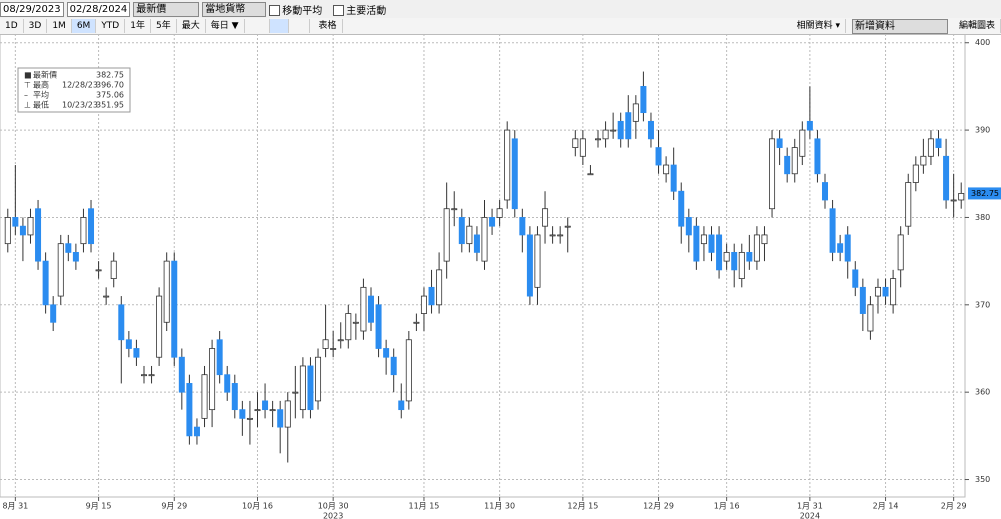 This screenshot has width=1001, height=519. What do you see at coordinates (191, 26) in the screenshot?
I see `period-button: 最大` at bounding box center [191, 26].